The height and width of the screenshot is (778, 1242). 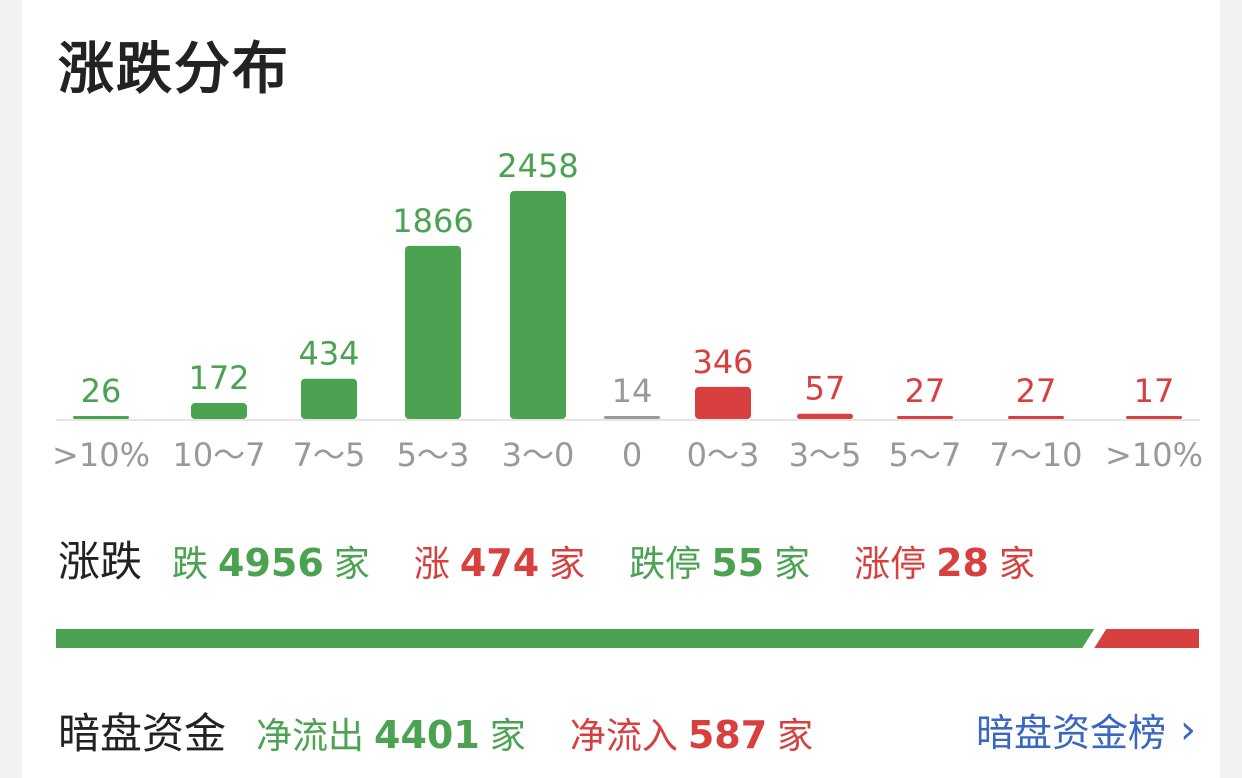 What do you see at coordinates (427, 735) in the screenshot?
I see `outflow-value: 4401` at bounding box center [427, 735].